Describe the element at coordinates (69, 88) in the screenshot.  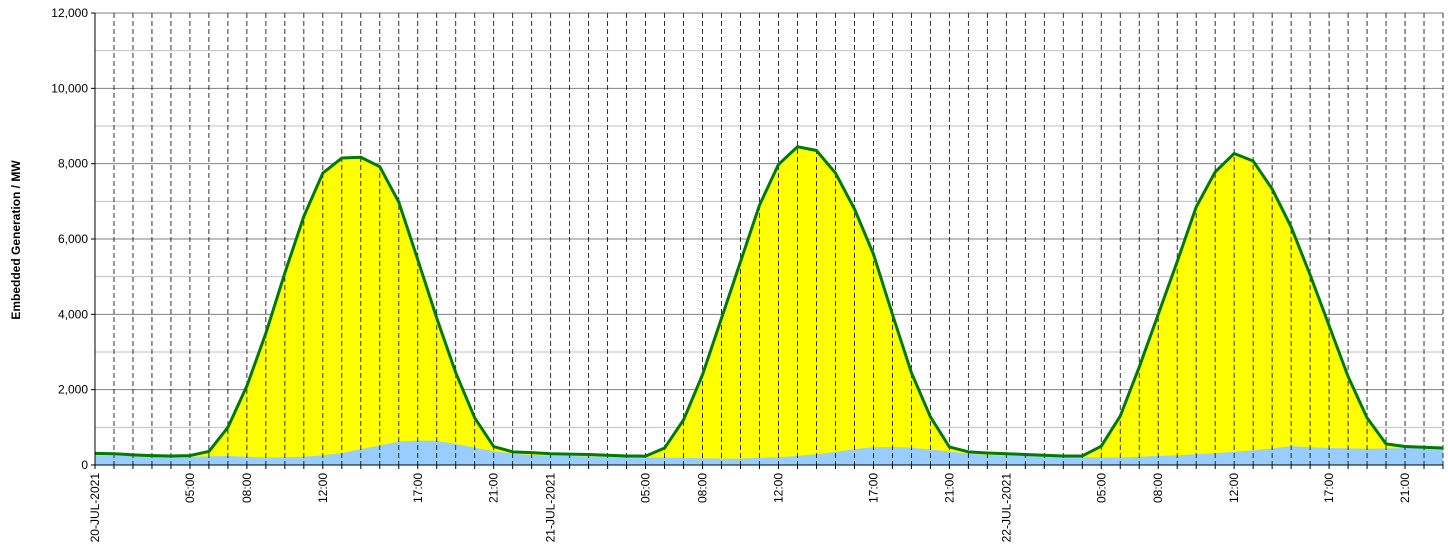
I see `y-tick-label: 10,000` at that location.